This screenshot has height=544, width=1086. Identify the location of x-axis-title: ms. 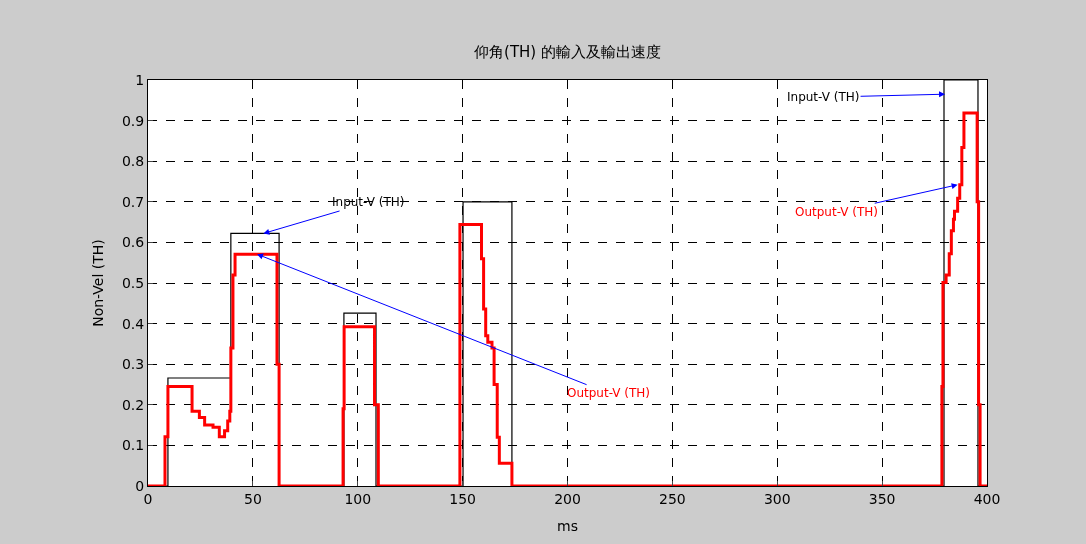
(567, 526).